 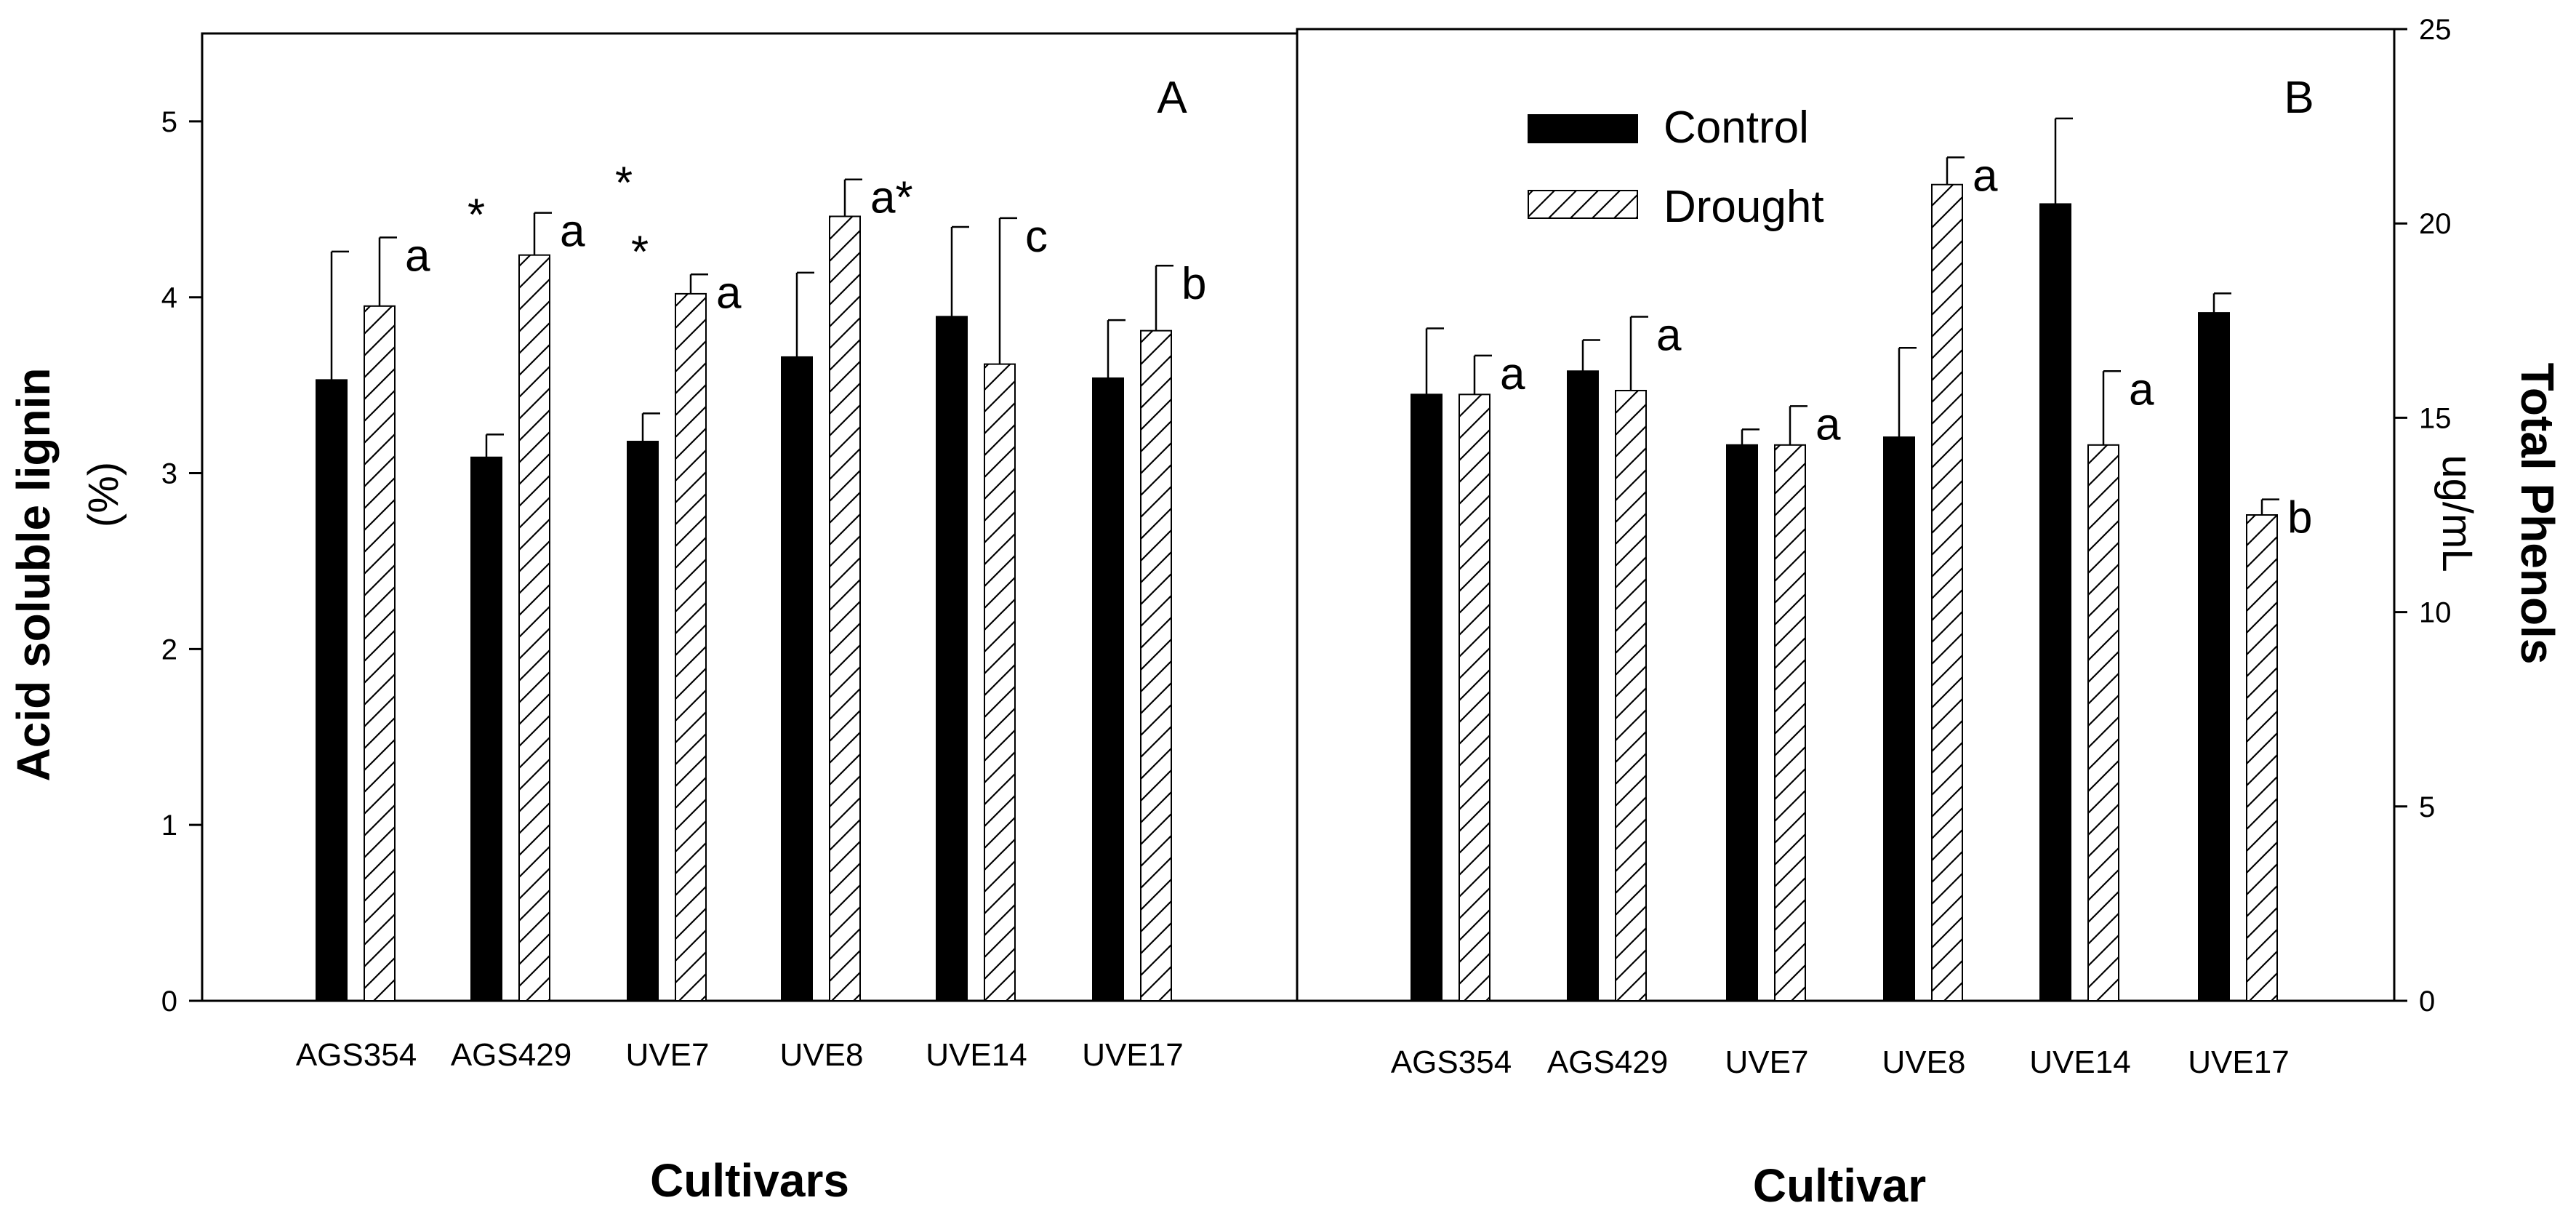 I want to click on a-sig-letter-UVE14: c, so click(x=1036, y=237).